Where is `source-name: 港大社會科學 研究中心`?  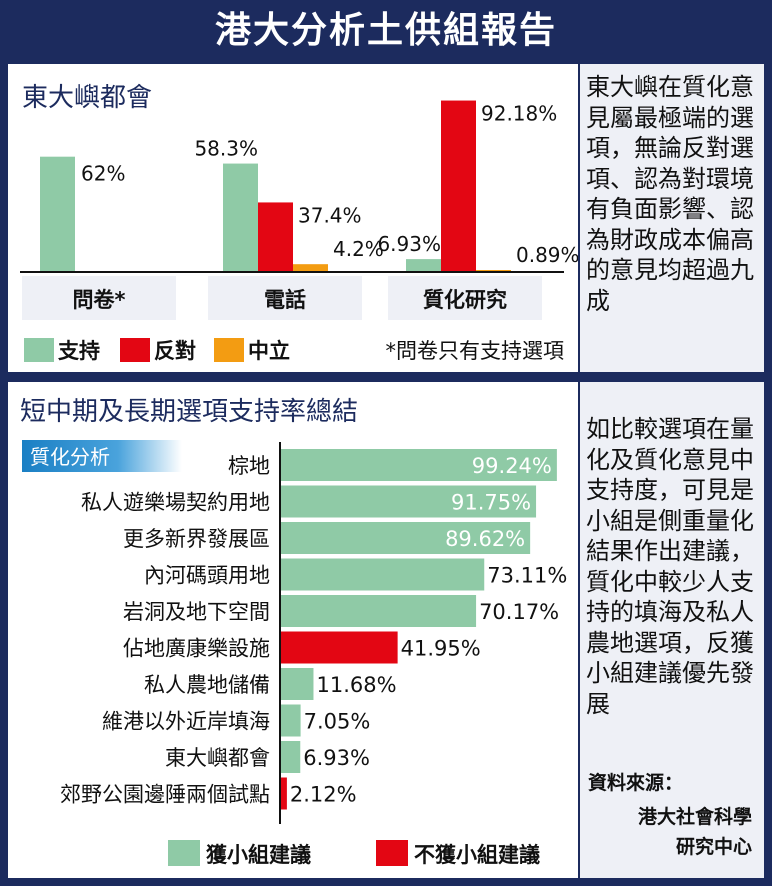
source-name: 港大社會科學 研究中心 is located at coordinates (695, 832).